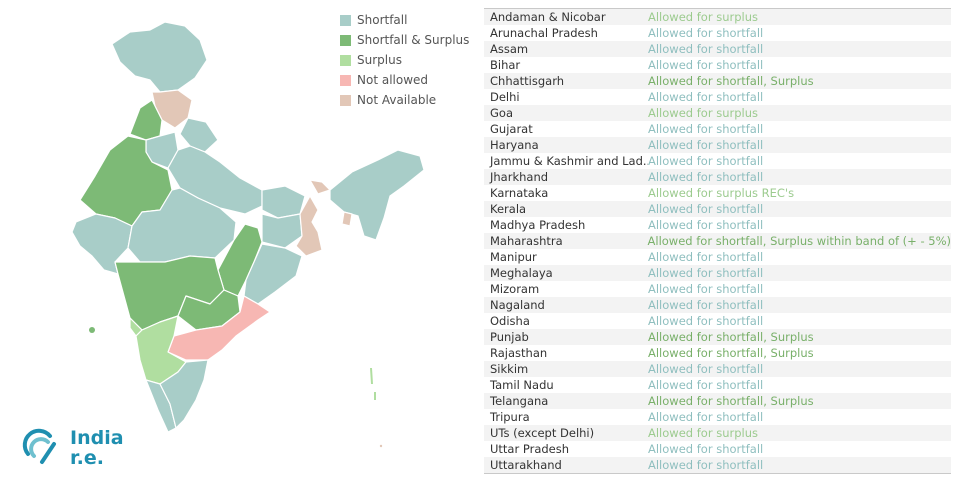 The height and width of the screenshot is (479, 959). I want to click on state-cell: Jammu & Kashmir and Lad.., so click(569, 161).